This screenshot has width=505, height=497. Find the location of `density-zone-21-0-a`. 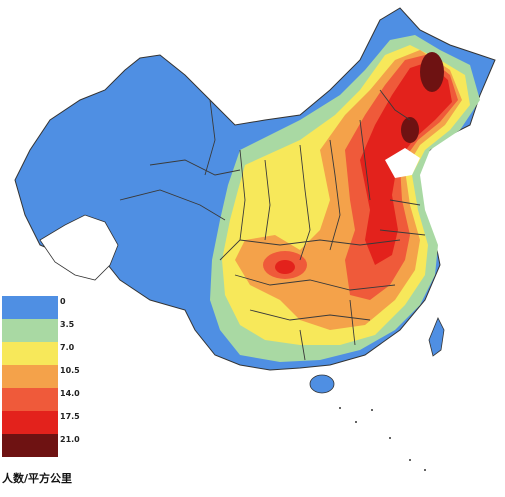

density-zone-21-0-a is located at coordinates (432, 72).